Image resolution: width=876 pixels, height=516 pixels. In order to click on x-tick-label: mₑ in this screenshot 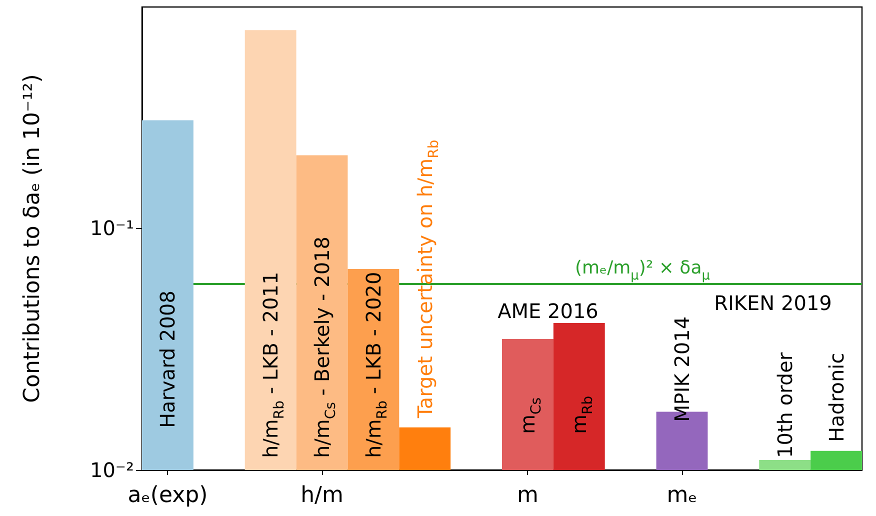, I will do `click(682, 495)`.